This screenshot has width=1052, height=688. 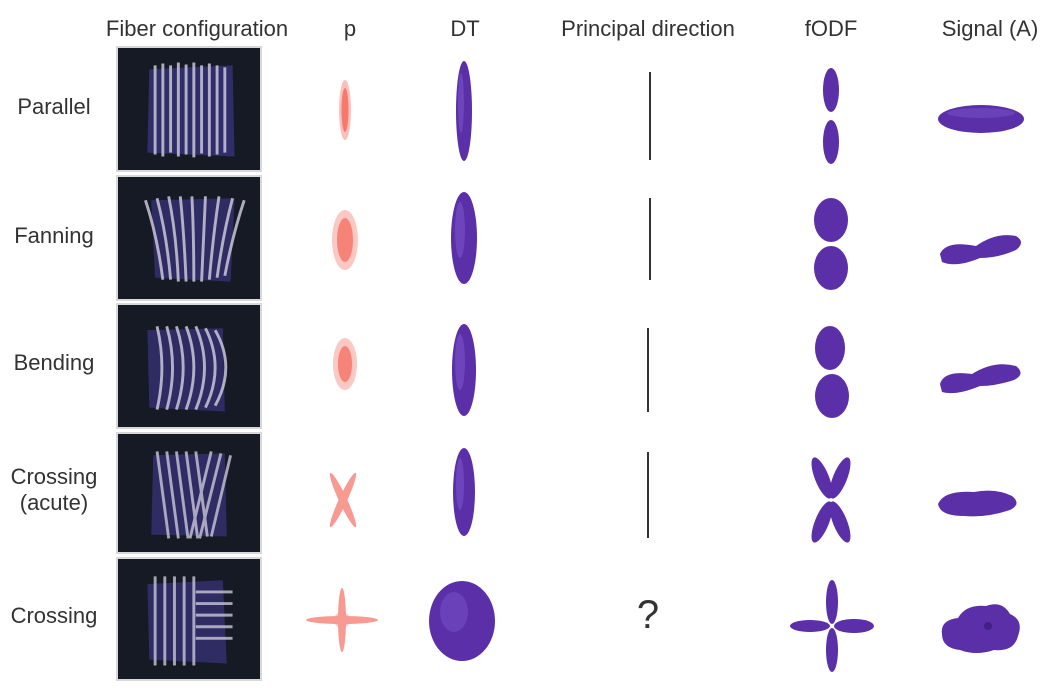 What do you see at coordinates (648, 28) in the screenshot?
I see `header-principal-direction: Principal direction` at bounding box center [648, 28].